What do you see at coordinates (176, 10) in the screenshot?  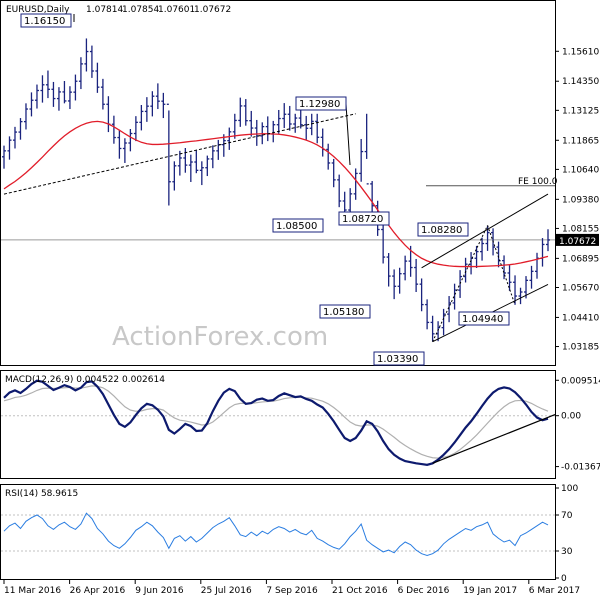 I see `header-low: 1.07601` at bounding box center [176, 10].